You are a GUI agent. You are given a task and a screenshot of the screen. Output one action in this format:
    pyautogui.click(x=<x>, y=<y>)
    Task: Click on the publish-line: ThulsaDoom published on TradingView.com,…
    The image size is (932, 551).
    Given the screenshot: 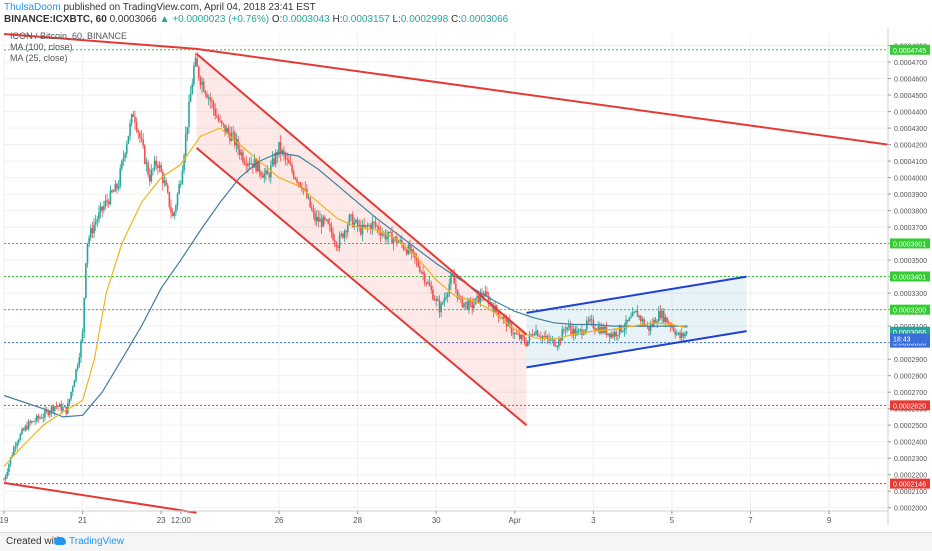 What is the action you would take?
    pyautogui.click(x=160, y=8)
    